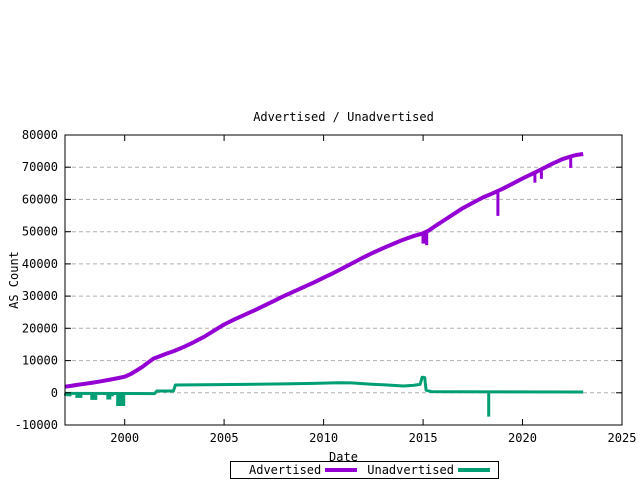  What do you see at coordinates (224, 438) in the screenshot?
I see `x-tick-label-2005: 2005` at bounding box center [224, 438].